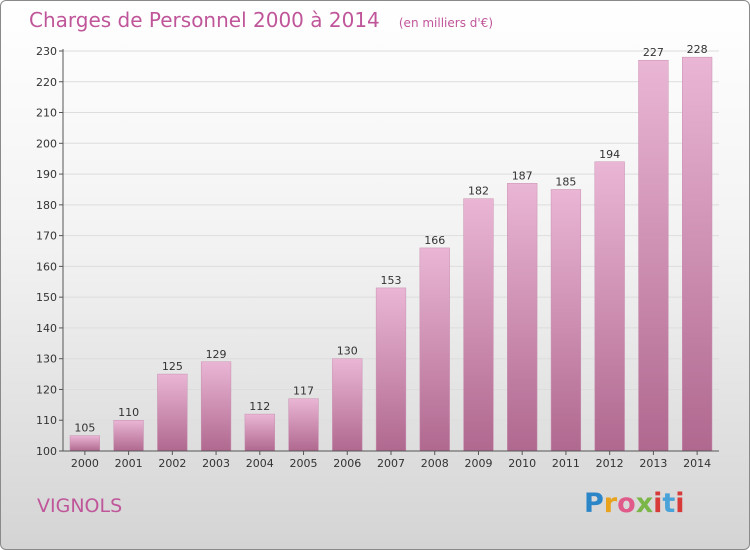  What do you see at coordinates (522, 463) in the screenshot?
I see `x-tick-label: 2010` at bounding box center [522, 463].